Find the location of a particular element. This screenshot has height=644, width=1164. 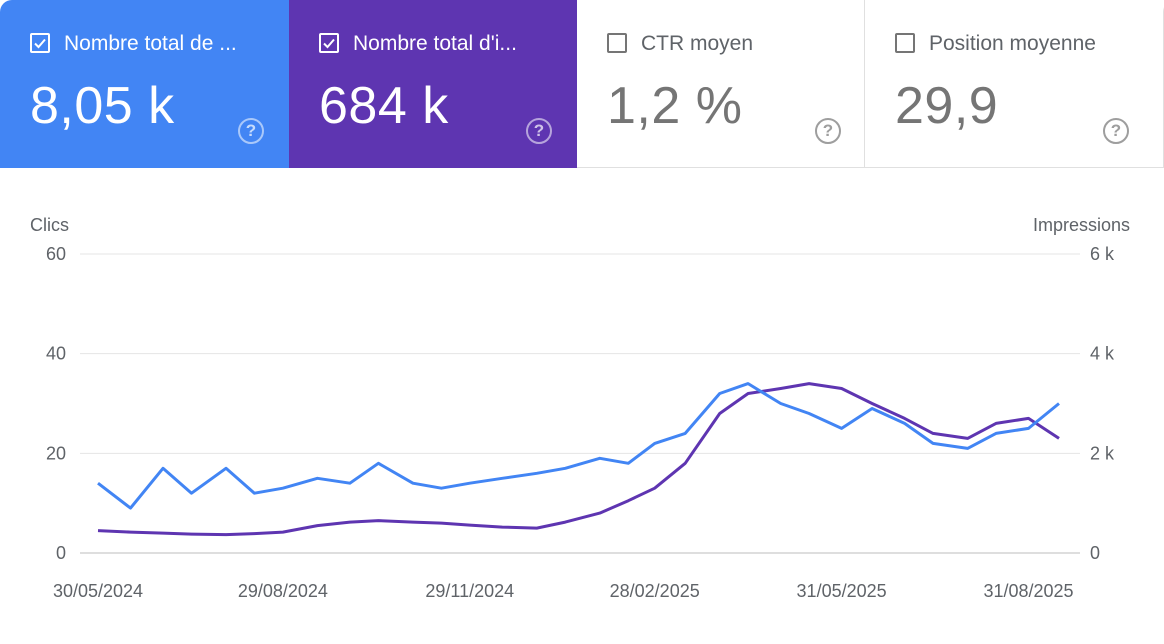

metric-tile-ctr: CTR moyen 1,2 % ? is located at coordinates (721, 84).